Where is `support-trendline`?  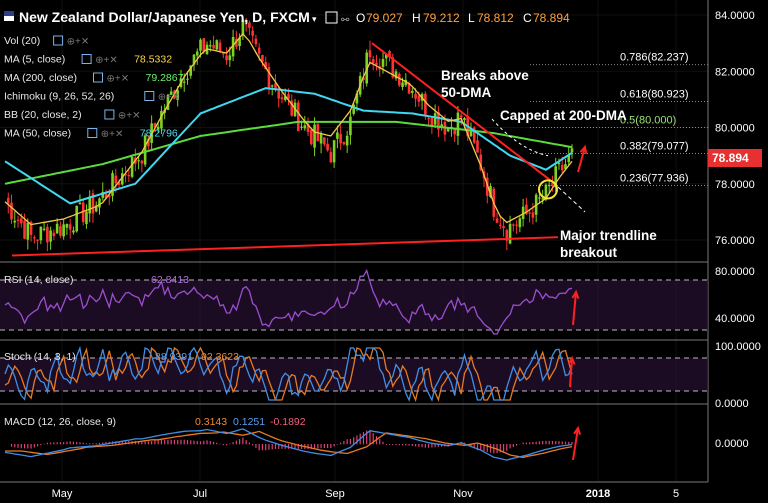
support-trendline is located at coordinates (285, 246).